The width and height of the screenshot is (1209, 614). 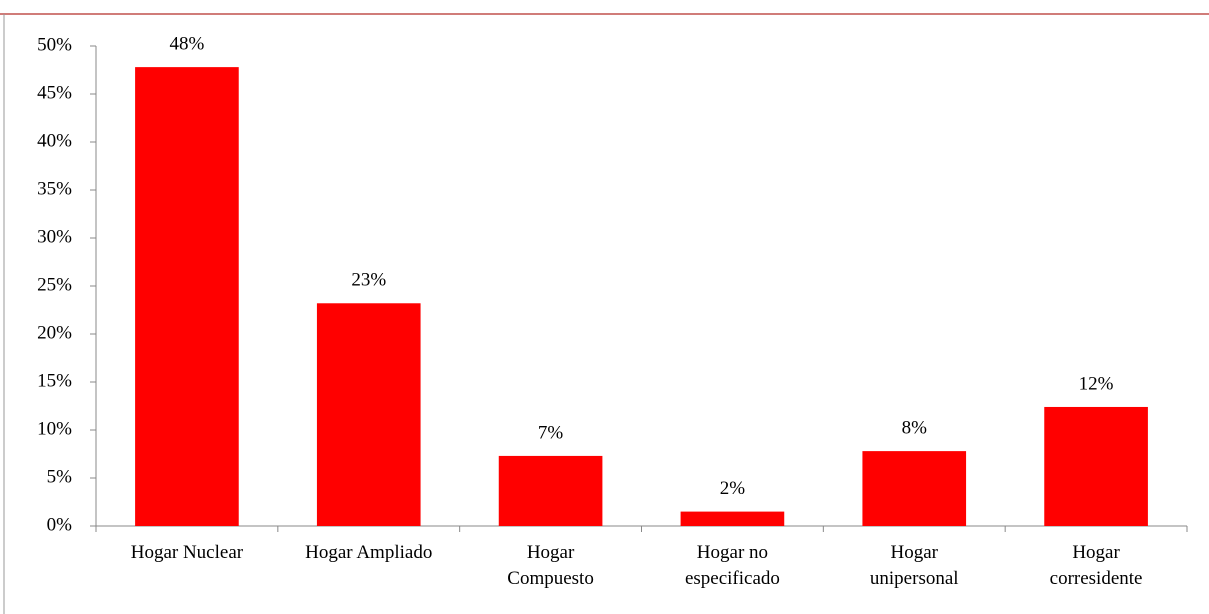 I want to click on y-tick-label: 50%, so click(x=54, y=44).